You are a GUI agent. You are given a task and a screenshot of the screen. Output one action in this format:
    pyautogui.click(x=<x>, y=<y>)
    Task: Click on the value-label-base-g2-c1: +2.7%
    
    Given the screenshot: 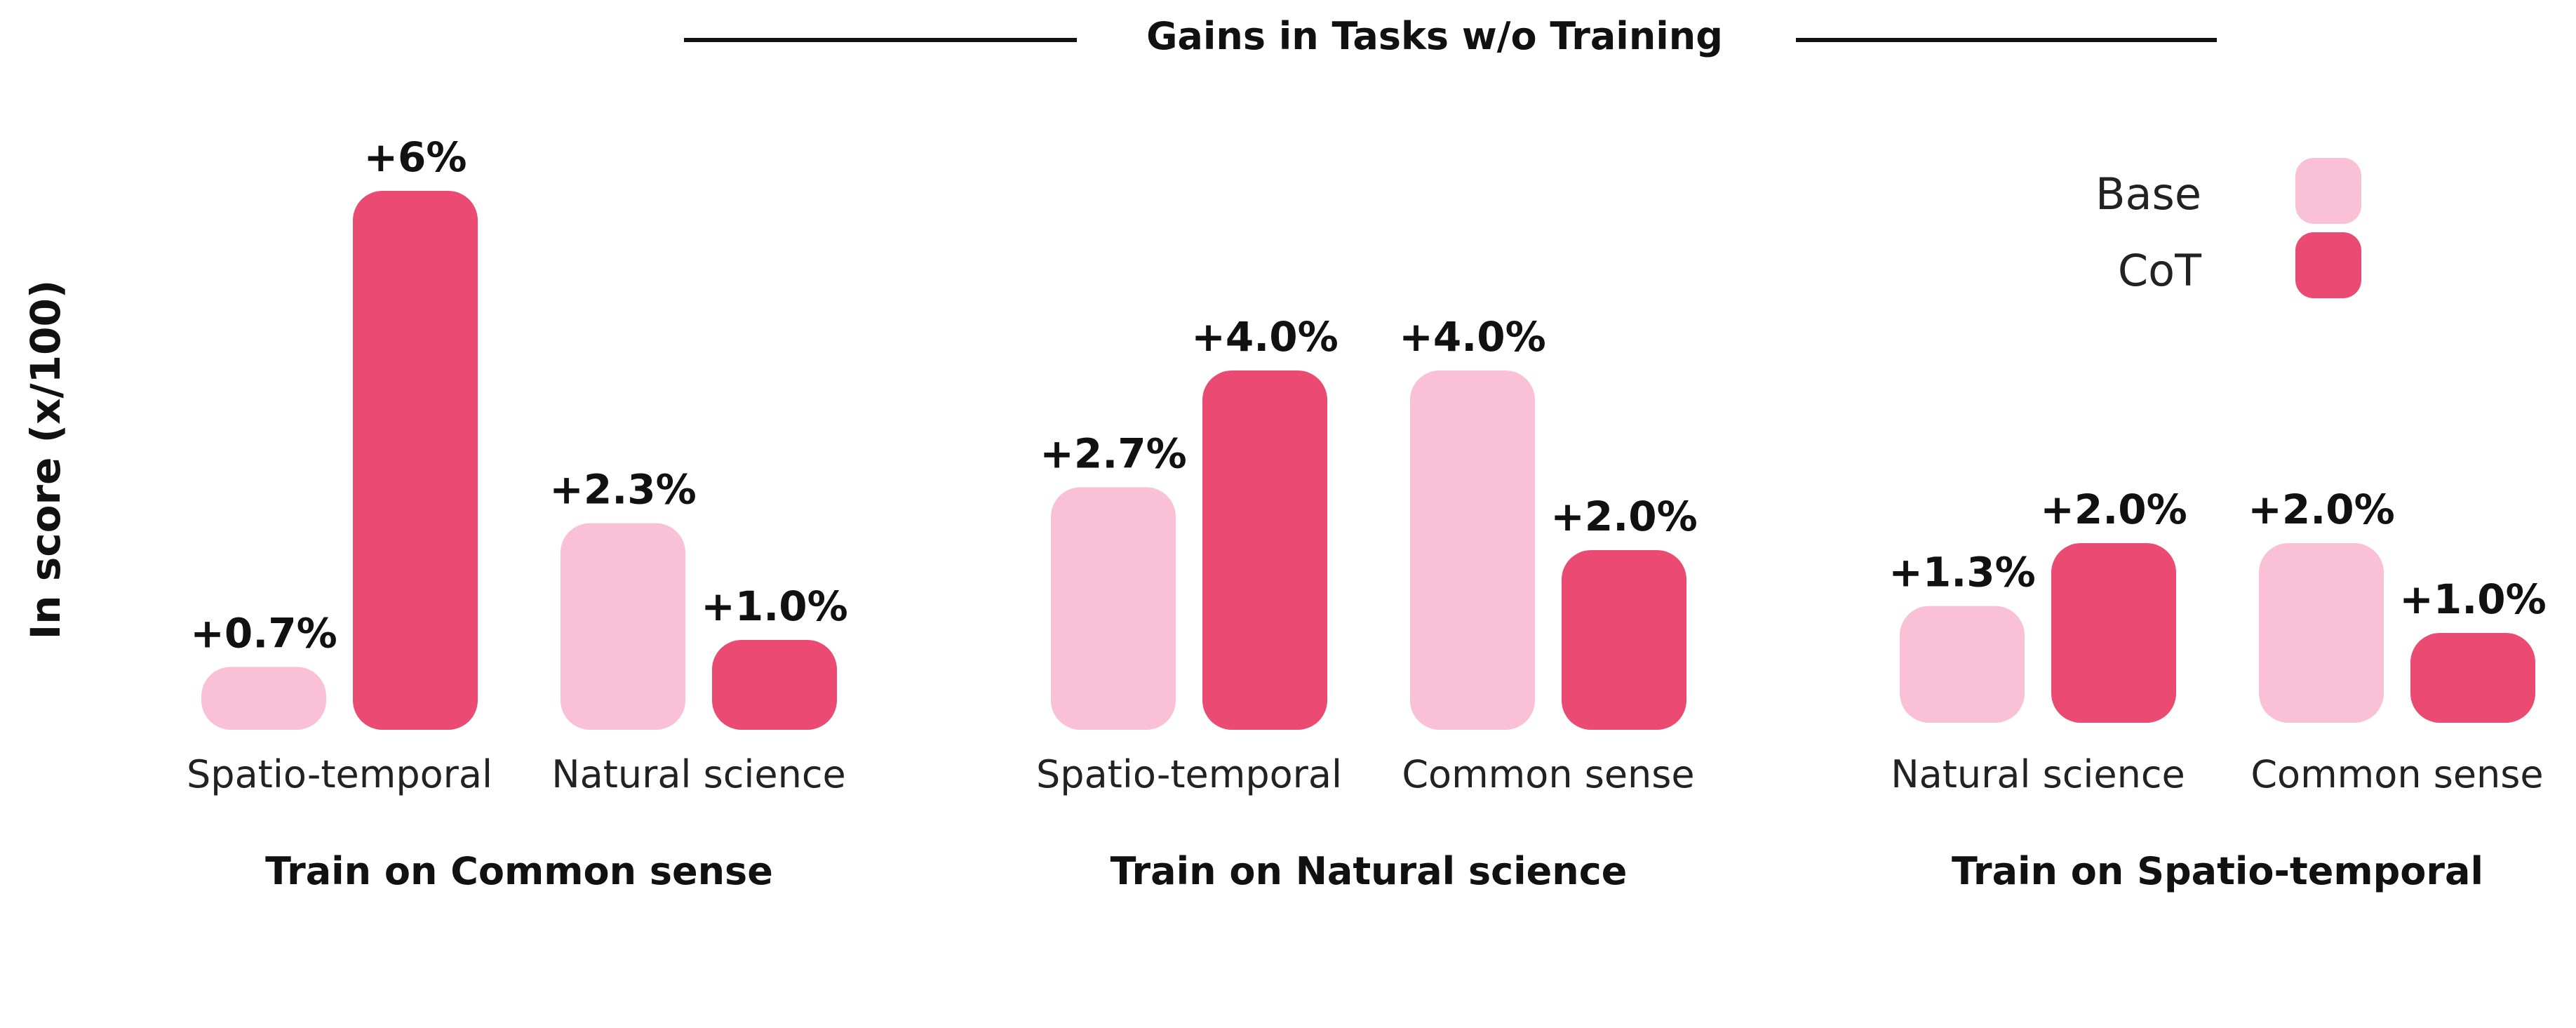 What is the action you would take?
    pyautogui.click(x=1113, y=453)
    